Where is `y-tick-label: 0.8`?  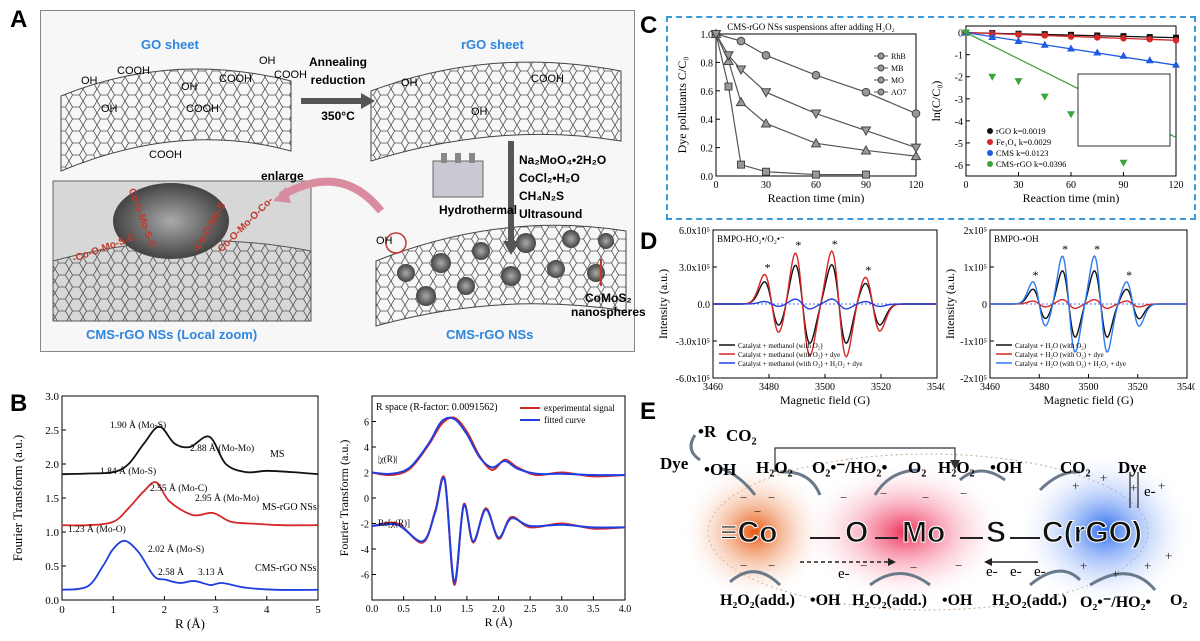 y-tick-label: 0.8 is located at coordinates (707, 63).